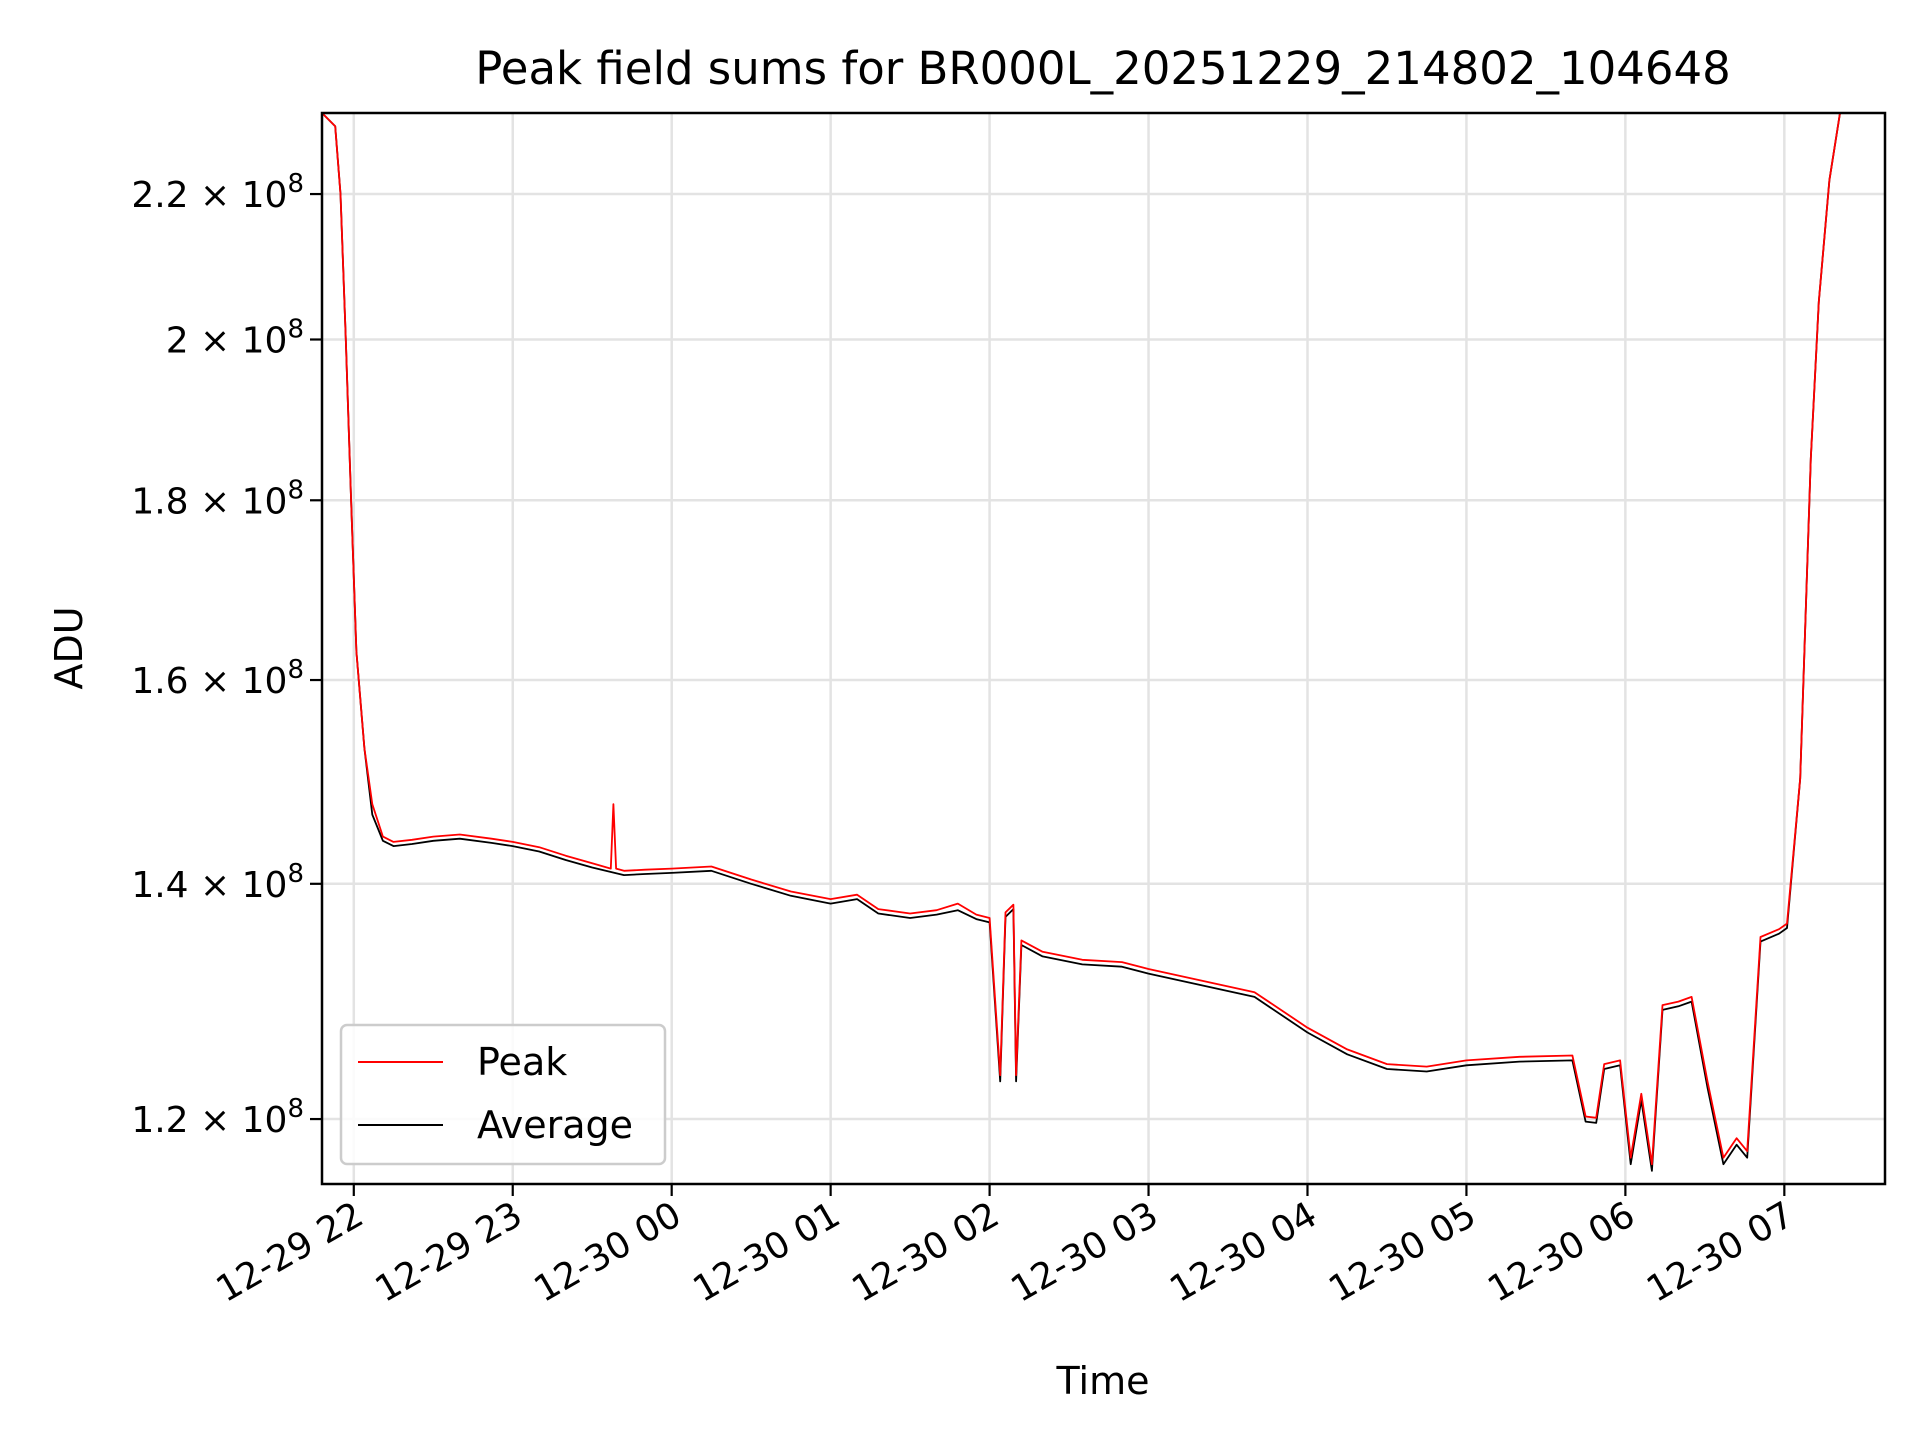 This screenshot has width=1920, height=1440. I want to click on legend-box, so click(503, 1094).